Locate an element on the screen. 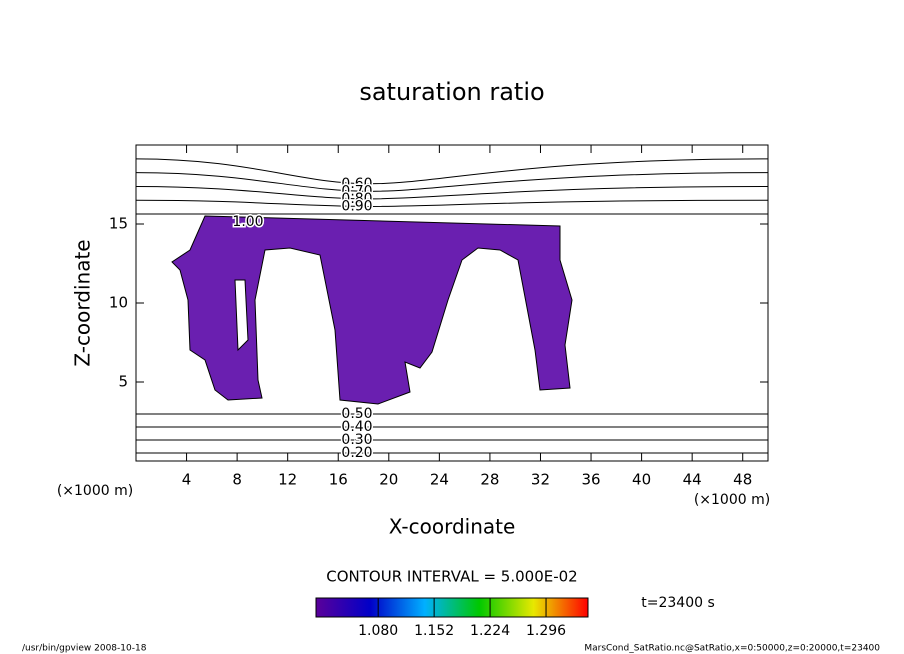  x-tick-label: 8 is located at coordinates (237, 480).